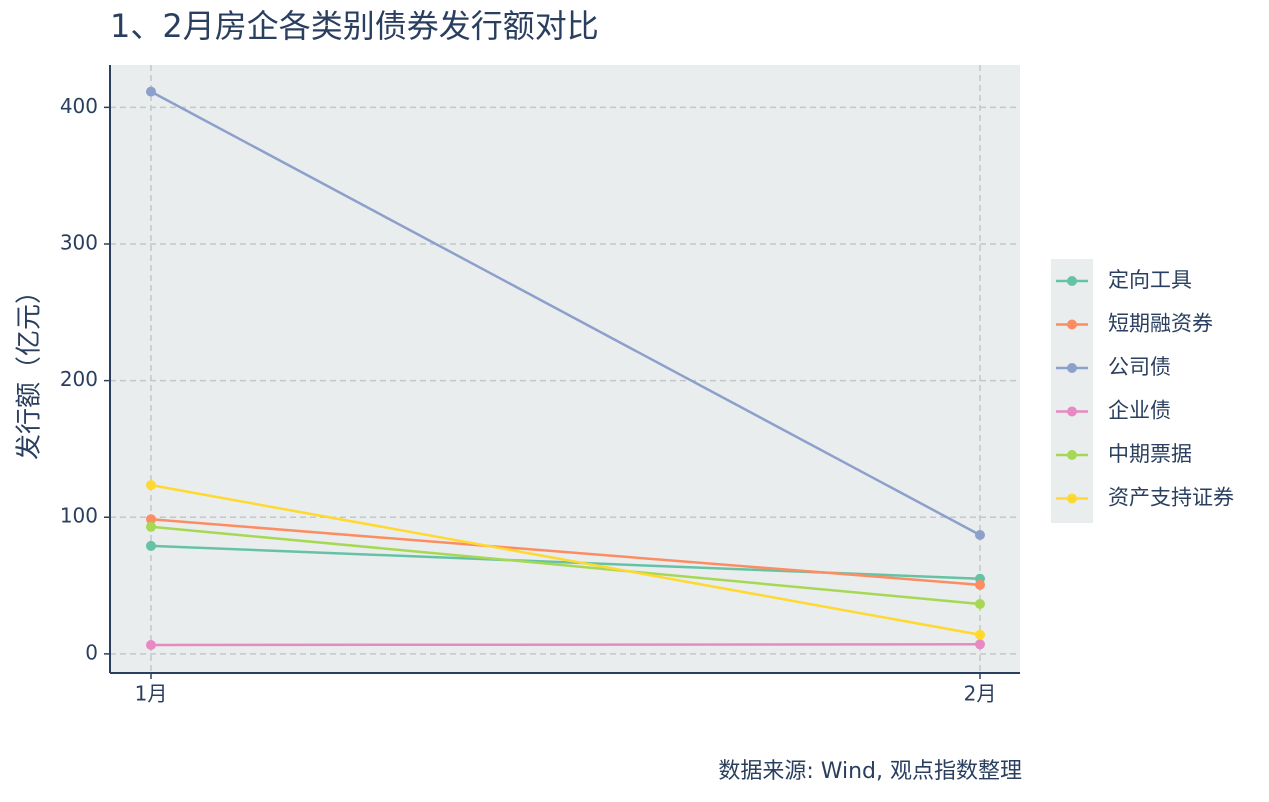 The width and height of the screenshot is (1269, 802). Describe the element at coordinates (1072, 391) in the screenshot. I see `legend-background` at that location.